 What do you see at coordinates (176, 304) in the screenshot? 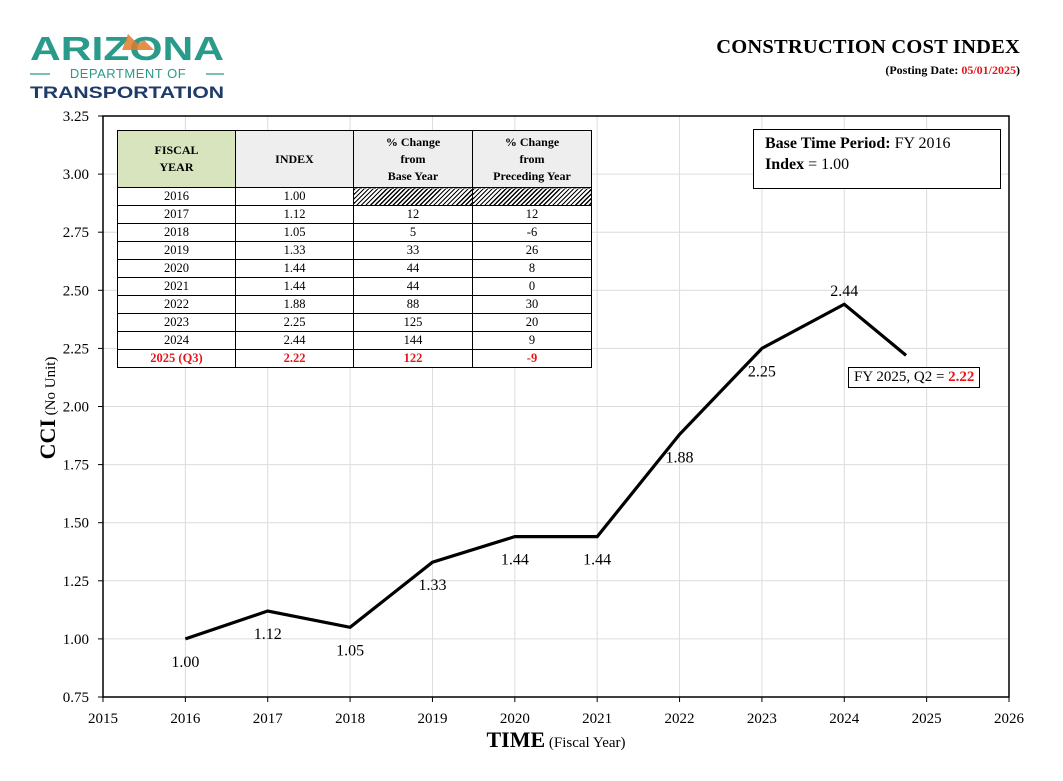
I see `cell-year: 2022` at bounding box center [176, 304].